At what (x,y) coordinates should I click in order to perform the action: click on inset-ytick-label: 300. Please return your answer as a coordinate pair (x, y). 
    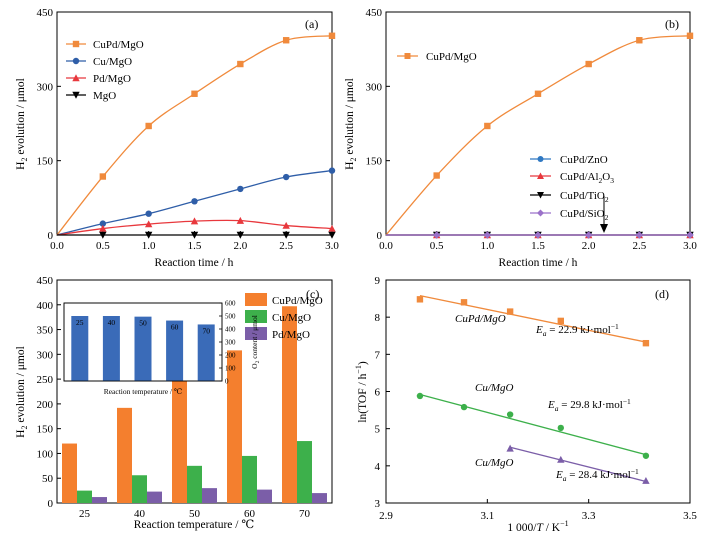
    Looking at the image, I should click on (230, 343).